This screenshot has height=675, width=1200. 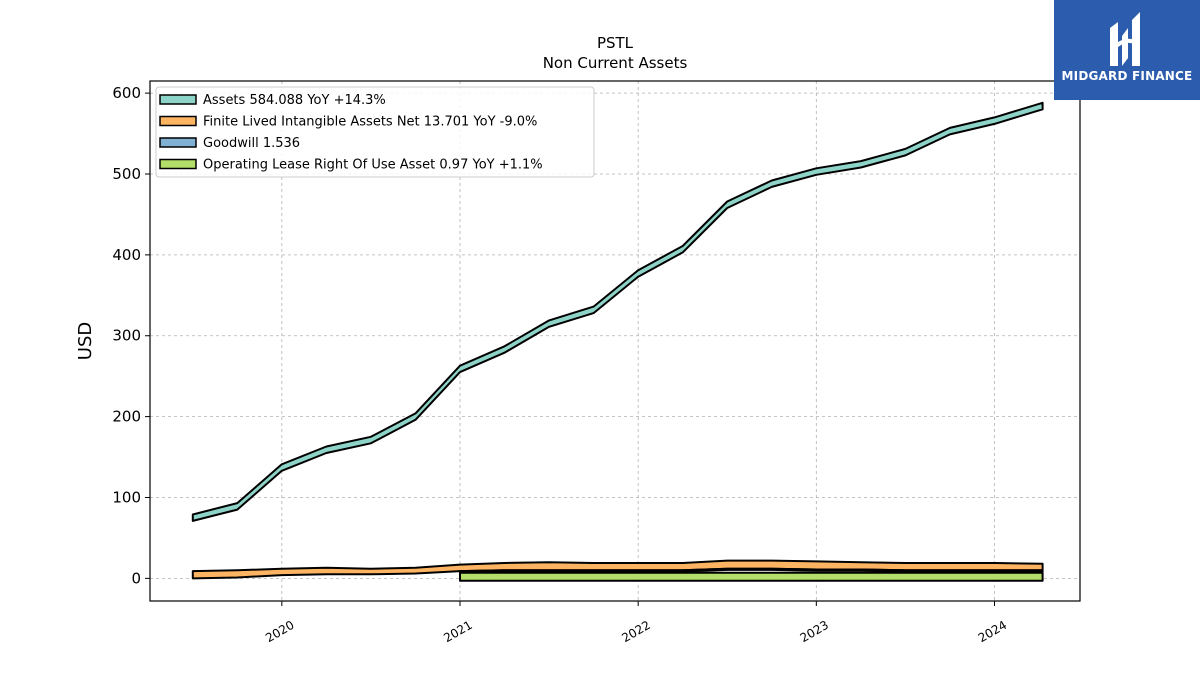 I want to click on chart-title: PSTL, so click(x=615, y=43).